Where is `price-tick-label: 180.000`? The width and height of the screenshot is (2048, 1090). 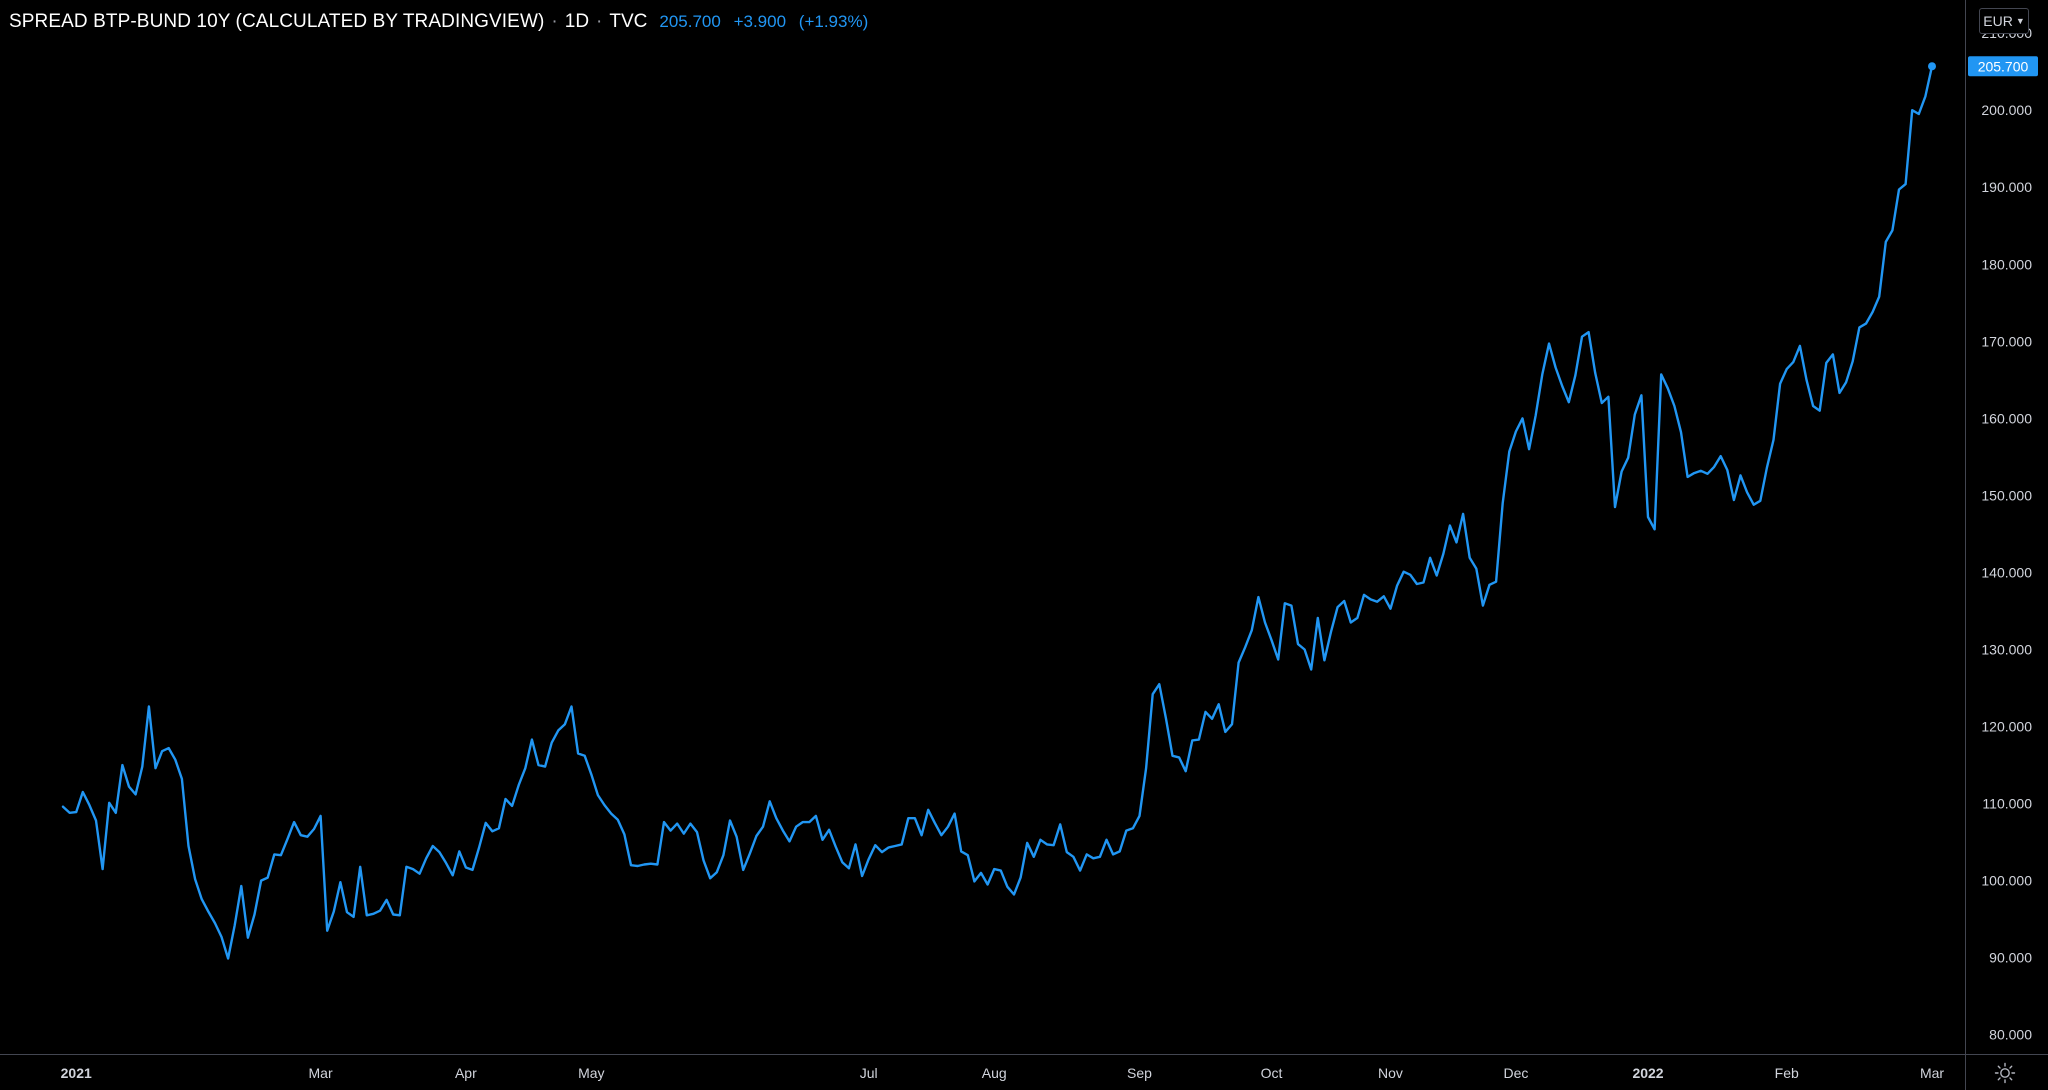 price-tick-label: 180.000 is located at coordinates (2006, 264).